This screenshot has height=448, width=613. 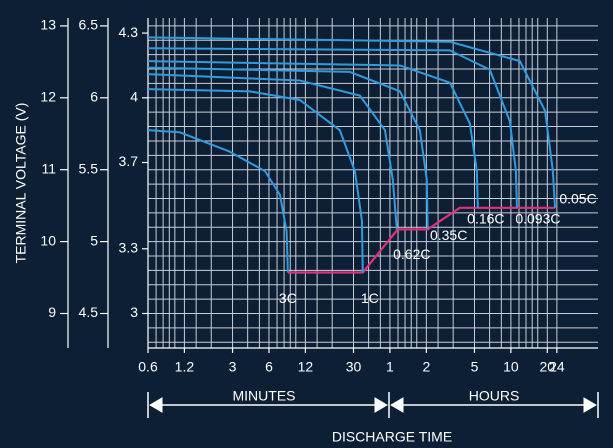 What do you see at coordinates (354, 367) in the screenshot?
I see `x-tick-label: 30` at bounding box center [354, 367].